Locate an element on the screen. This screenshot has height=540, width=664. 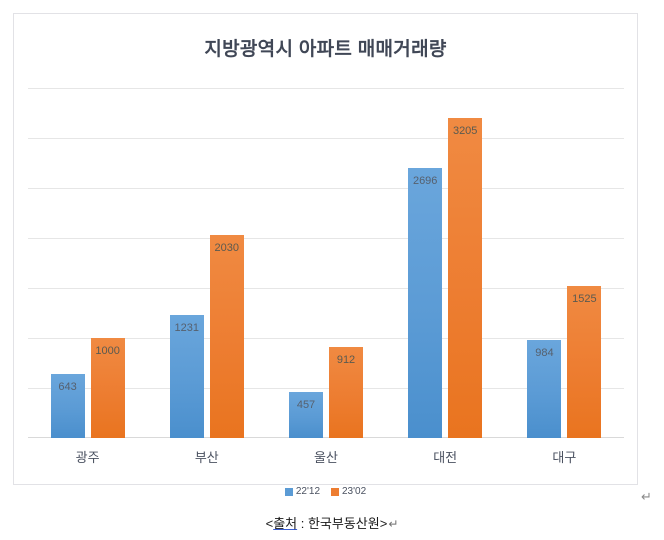
bar-value-label: 1231 is located at coordinates (187, 327).